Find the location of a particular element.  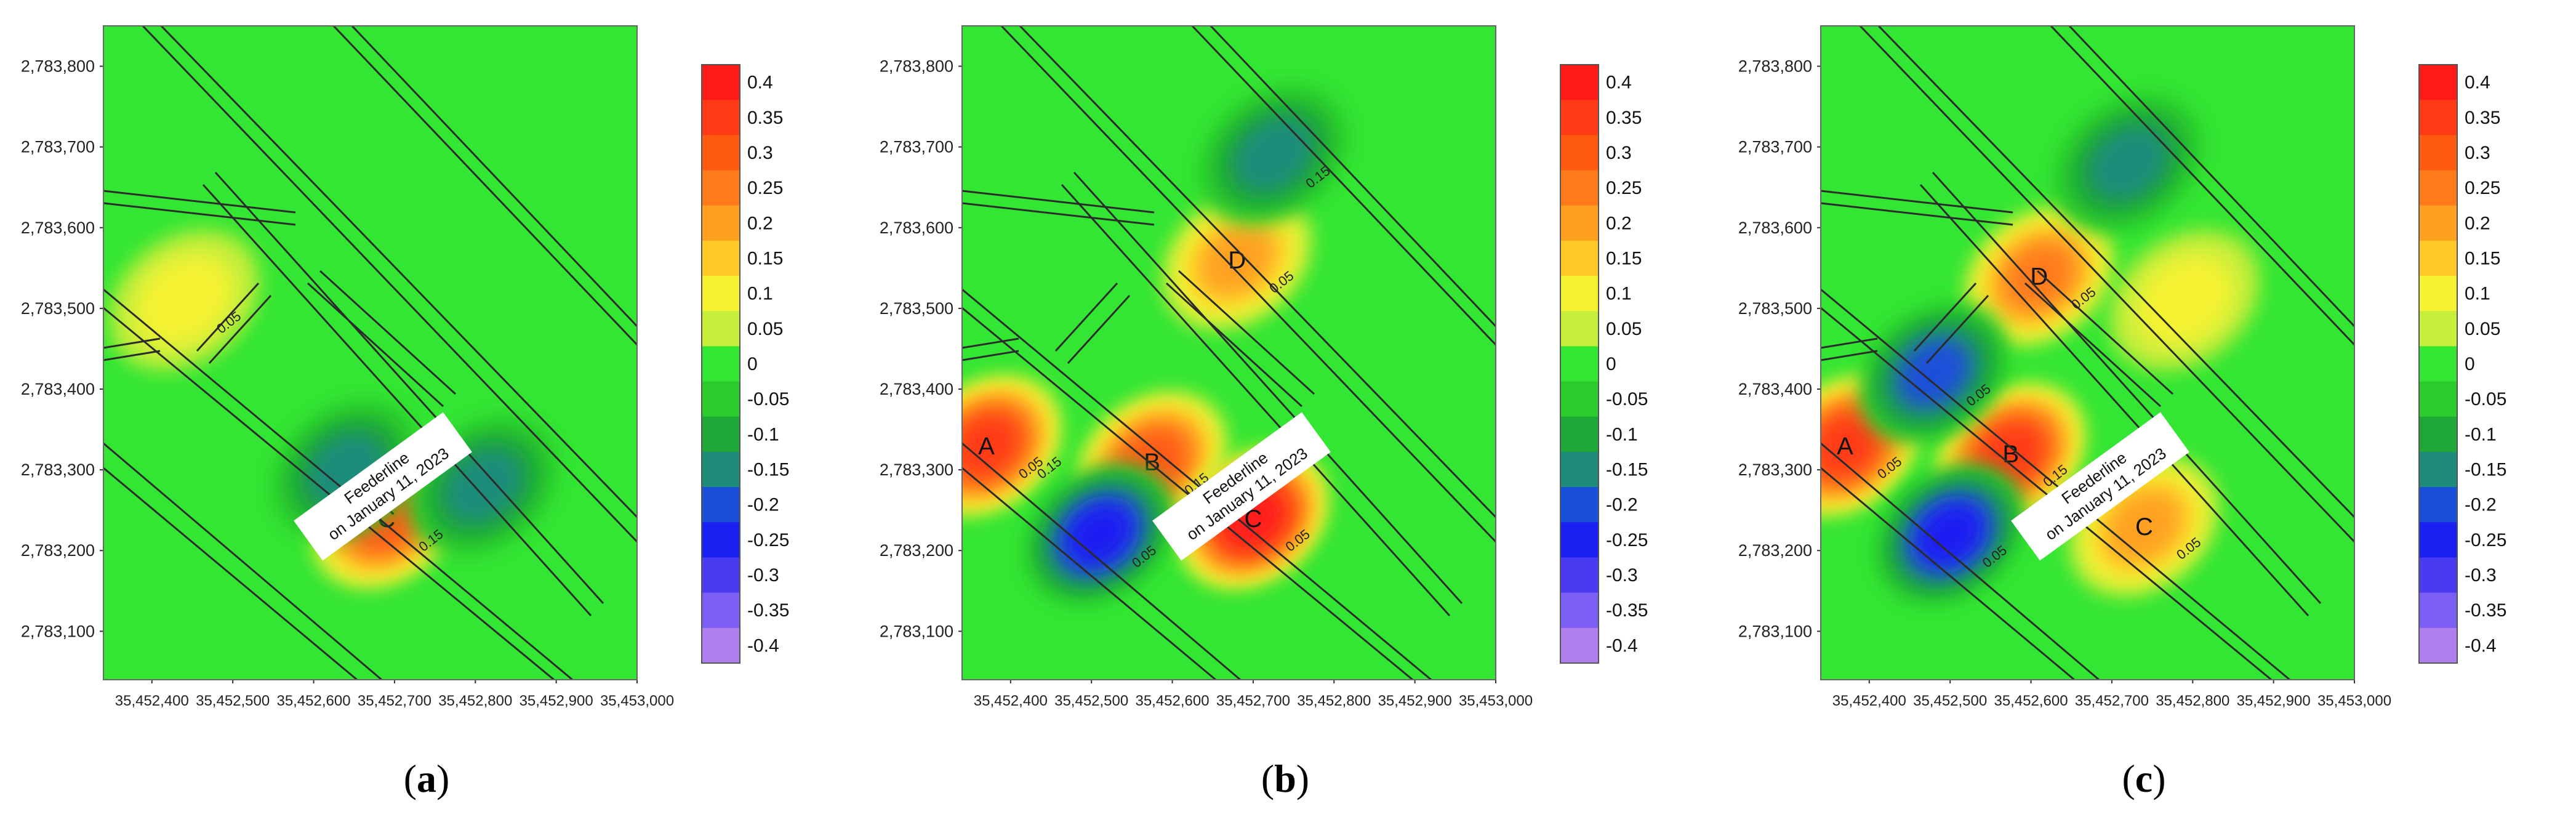

caption-c: (c) is located at coordinates (2144, 779).